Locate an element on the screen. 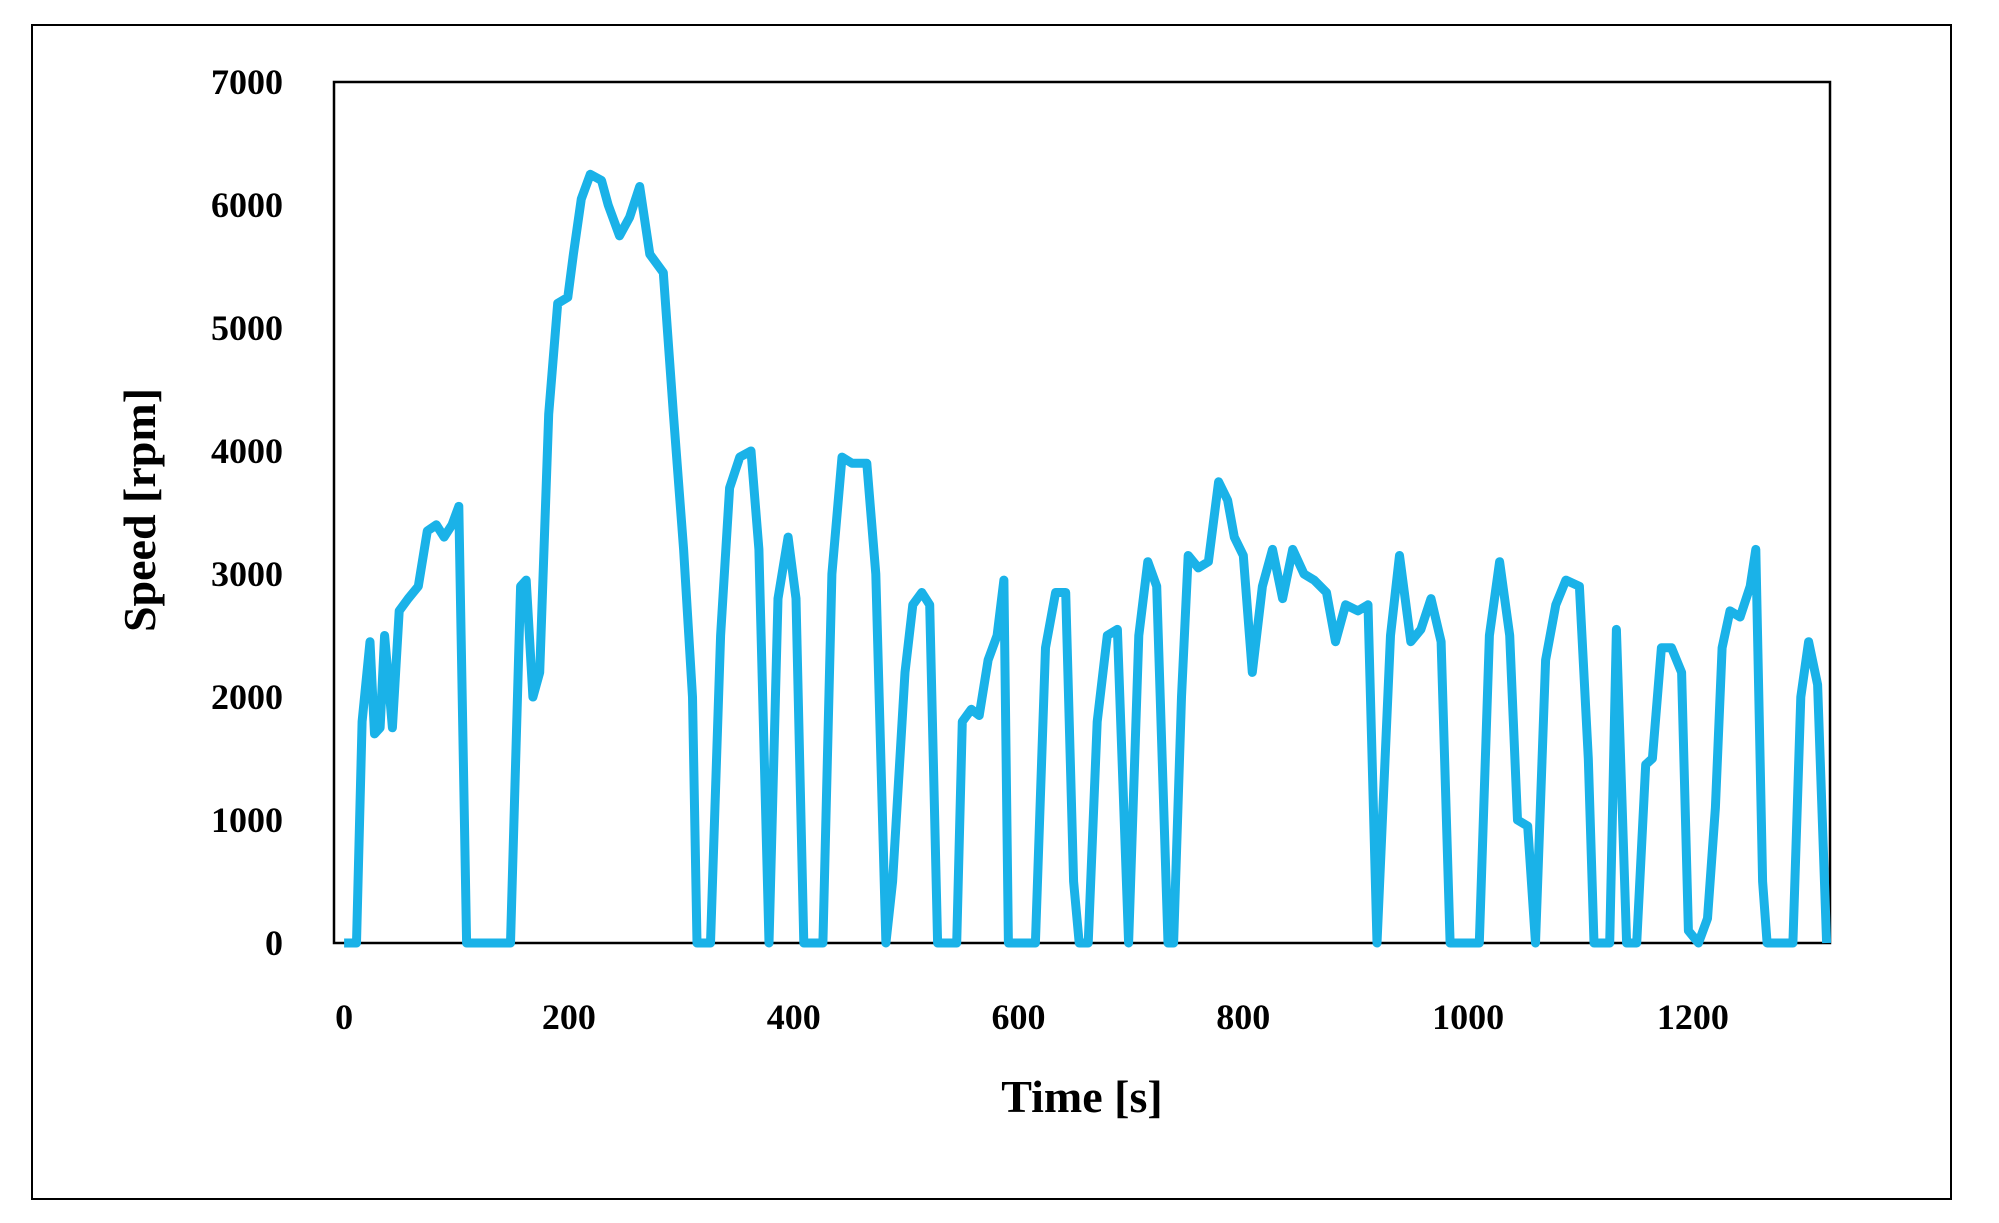 The image size is (1999, 1223). x-tick-label: 600 is located at coordinates (1018, 1017).